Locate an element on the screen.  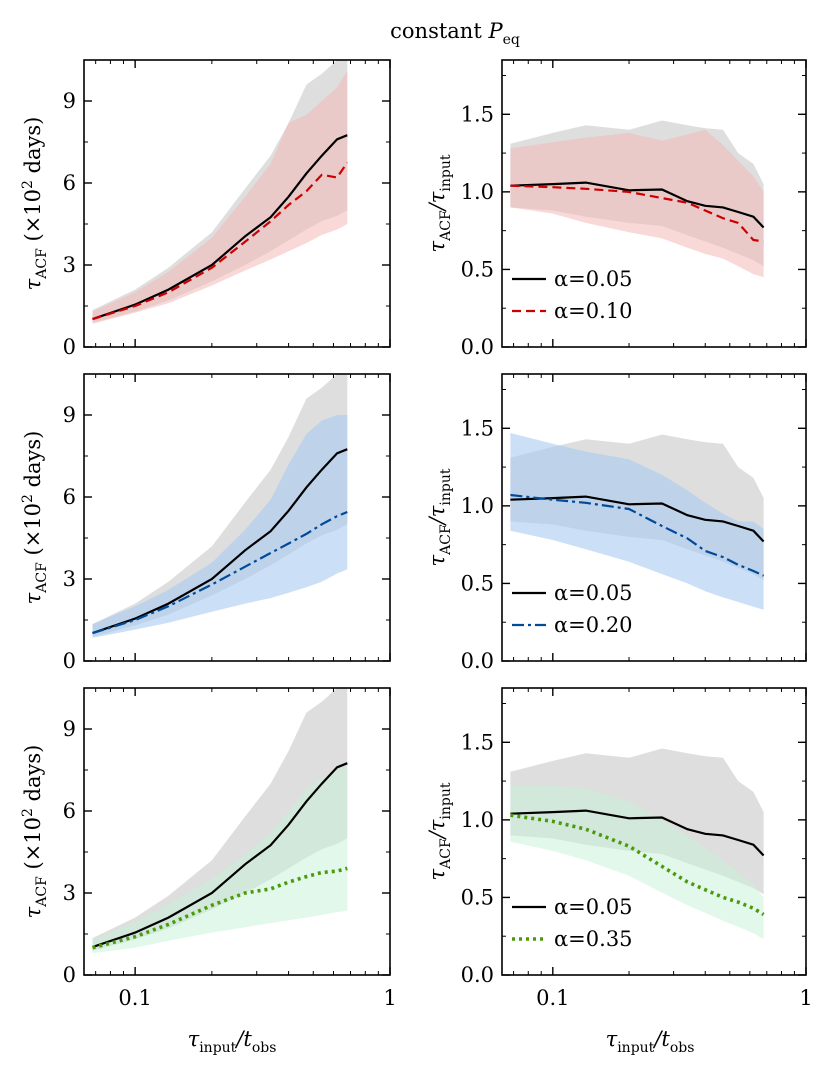
panel-ratio-blue: 0.0 0.5 1.0 1.5 τACF/τinput α=0.05 α=0.20 is located at coordinates (616, 523).